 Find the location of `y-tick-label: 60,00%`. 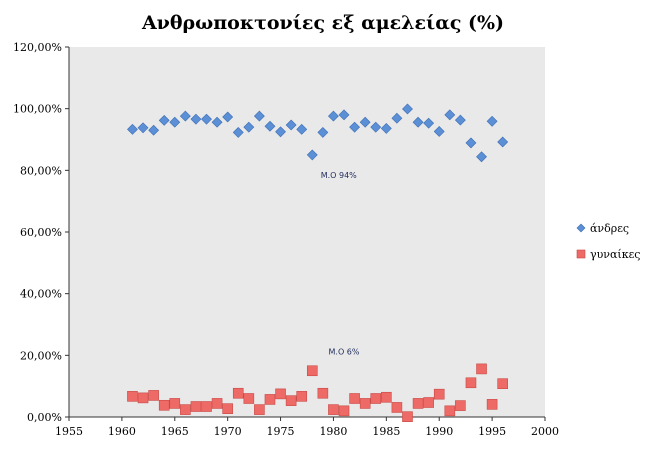

y-tick-label: 60,00% is located at coordinates (41, 232).